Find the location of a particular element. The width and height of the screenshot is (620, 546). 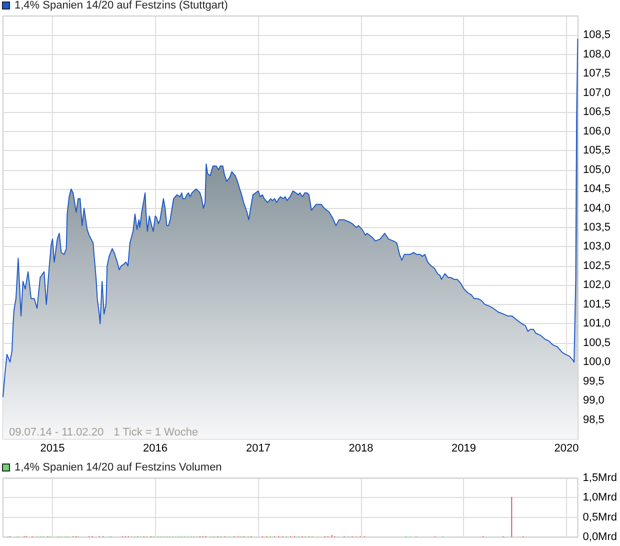

x-tick-label: 2020 is located at coordinates (566, 448).